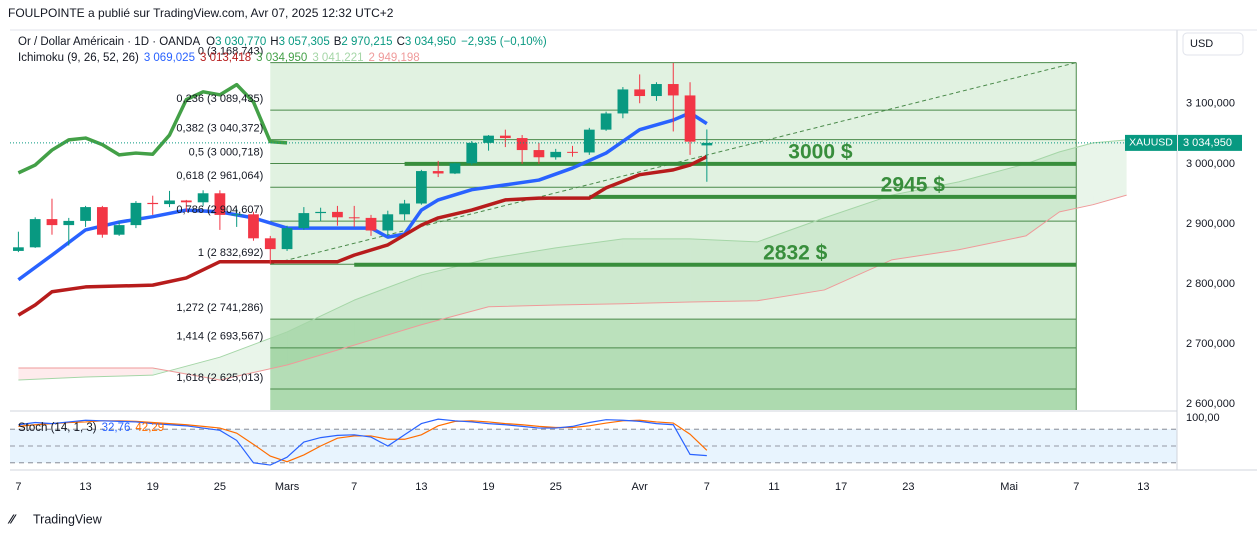  I want to click on symbol-tag: XAUUSD, so click(1151, 143).